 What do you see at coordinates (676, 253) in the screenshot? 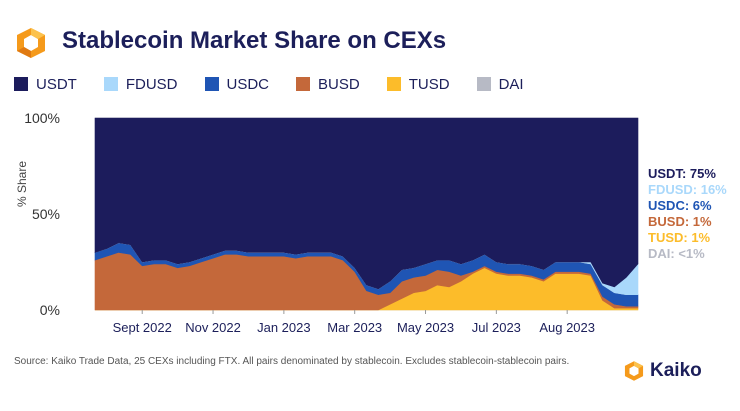
I see `end-label-dai: DAI: <1%` at bounding box center [676, 253].